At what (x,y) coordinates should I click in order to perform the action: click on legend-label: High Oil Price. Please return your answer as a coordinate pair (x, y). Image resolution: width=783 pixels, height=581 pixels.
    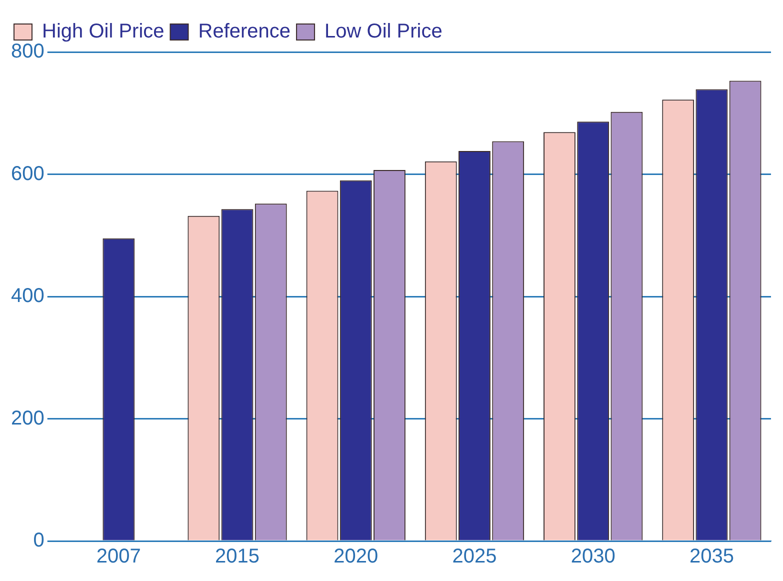
    Looking at the image, I should click on (103, 31).